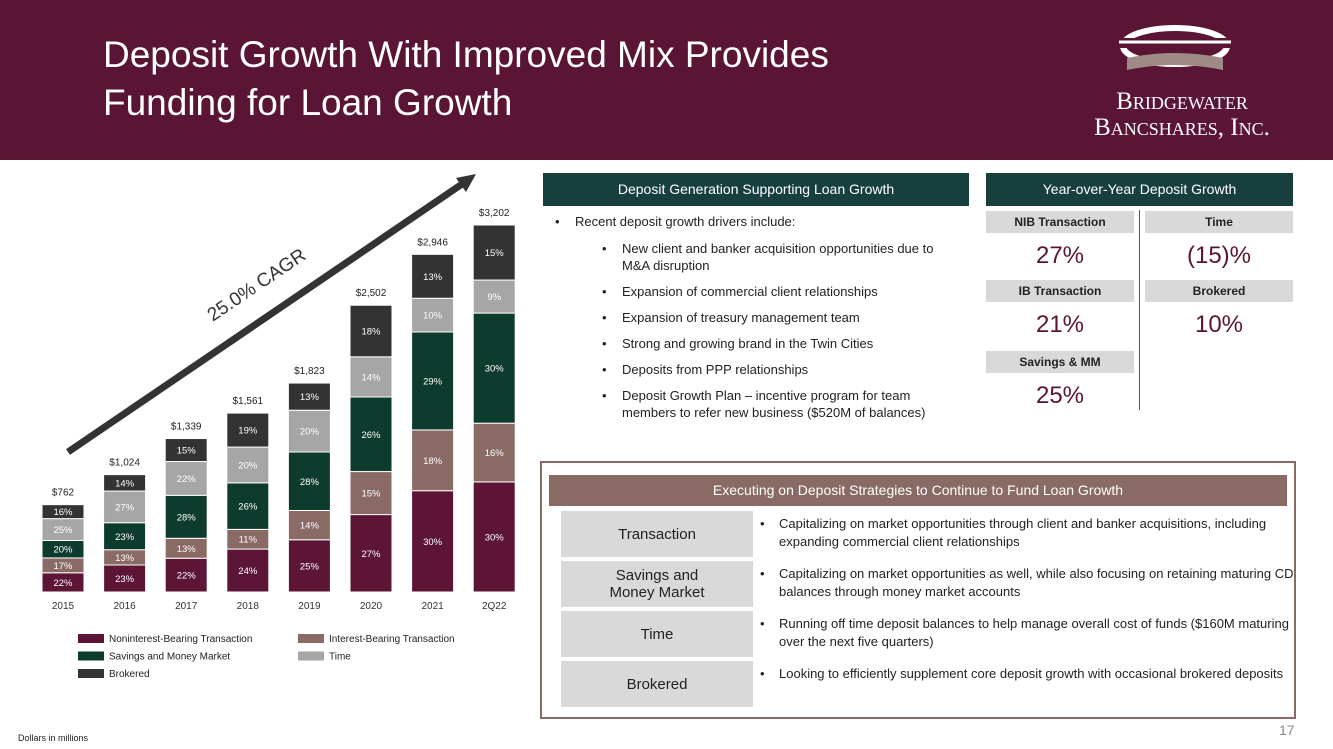 This screenshot has height=749, width=1333. Describe the element at coordinates (268, 316) in the screenshot. I see `cagr-arrow` at that location.